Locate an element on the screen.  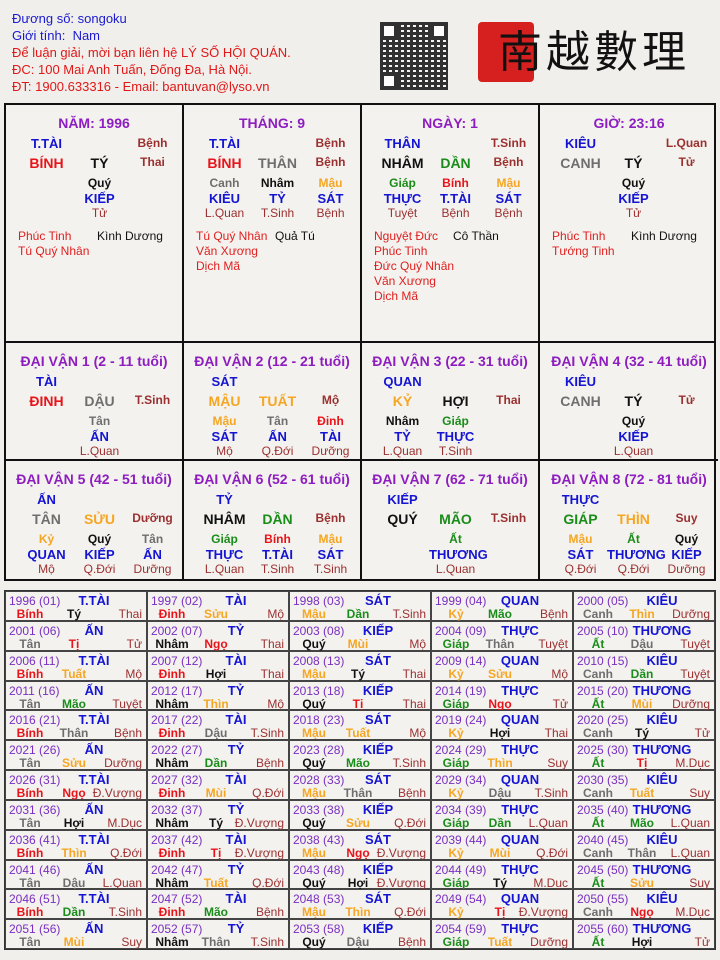
year-label: 2002 (07) is located at coordinates (177, 630).